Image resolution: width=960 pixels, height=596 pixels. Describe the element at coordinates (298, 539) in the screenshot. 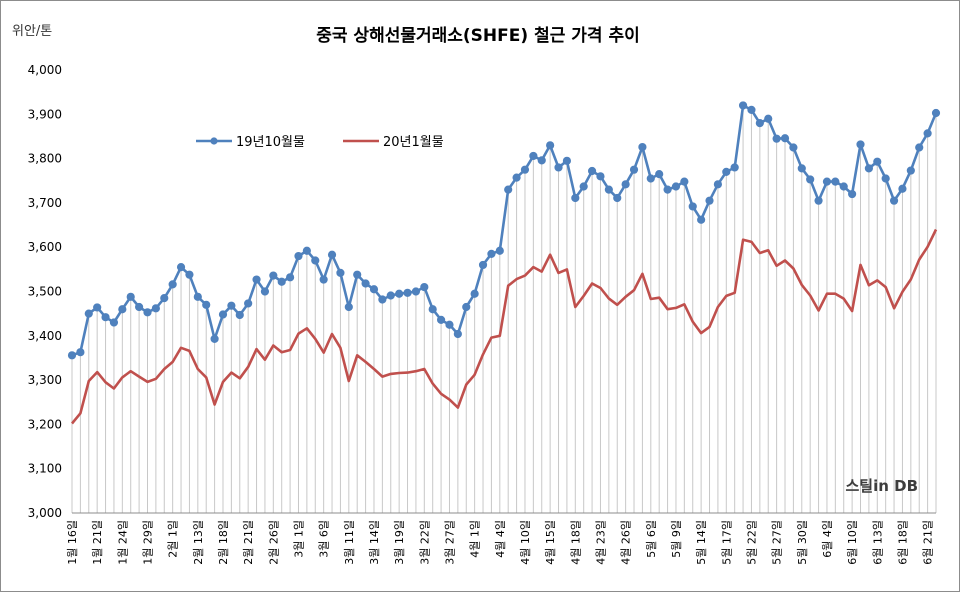

I see `x-tick-label: 3월 1일` at that location.